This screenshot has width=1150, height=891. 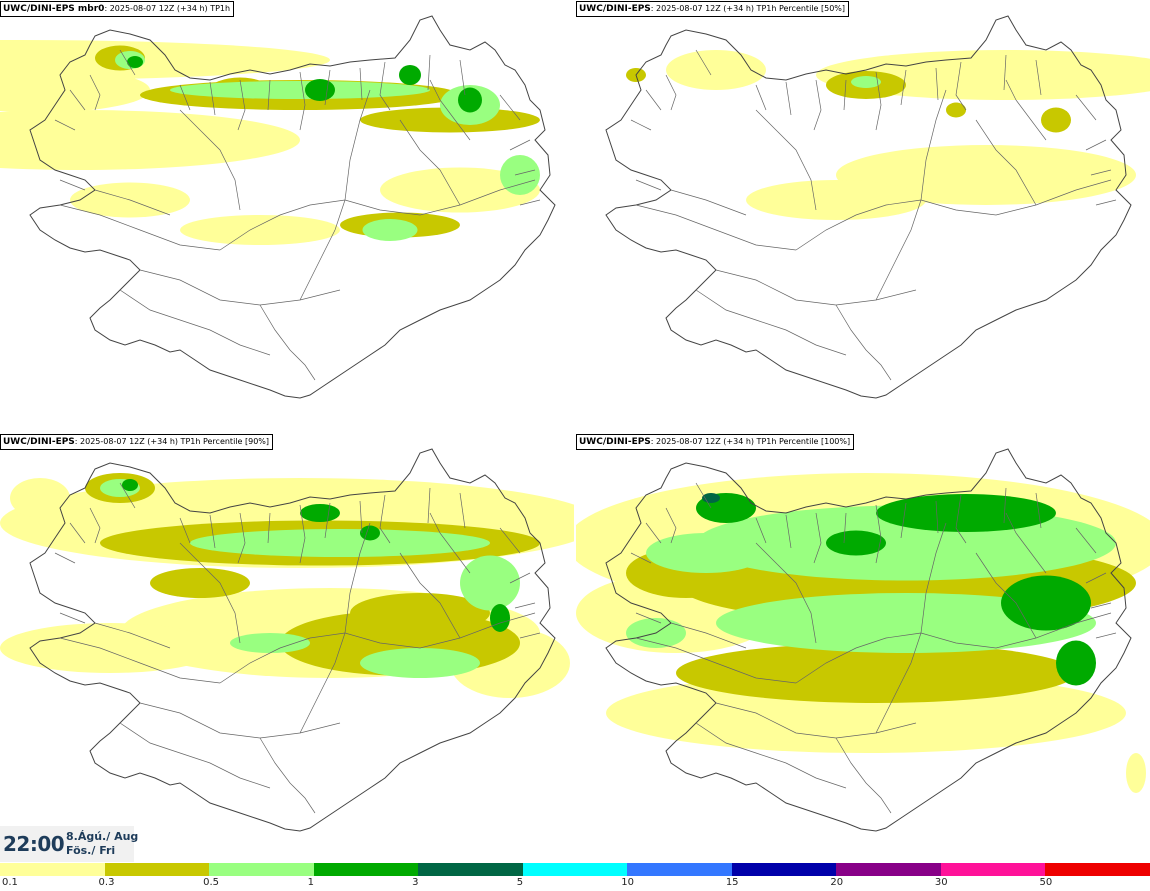 I want to click on valid-time-date: 8.Ágú./ Aug Fös./ Fri, so click(x=102, y=844).